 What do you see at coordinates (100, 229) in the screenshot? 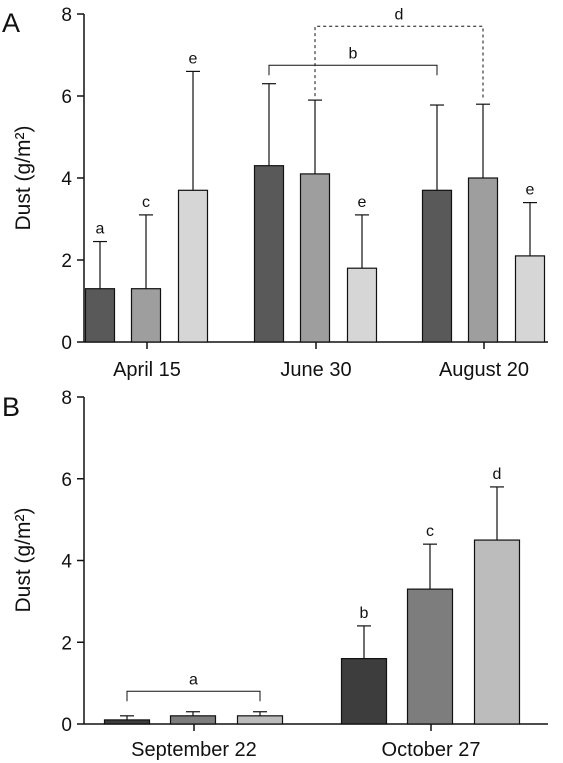
I see `significance-letter: a` at bounding box center [100, 229].